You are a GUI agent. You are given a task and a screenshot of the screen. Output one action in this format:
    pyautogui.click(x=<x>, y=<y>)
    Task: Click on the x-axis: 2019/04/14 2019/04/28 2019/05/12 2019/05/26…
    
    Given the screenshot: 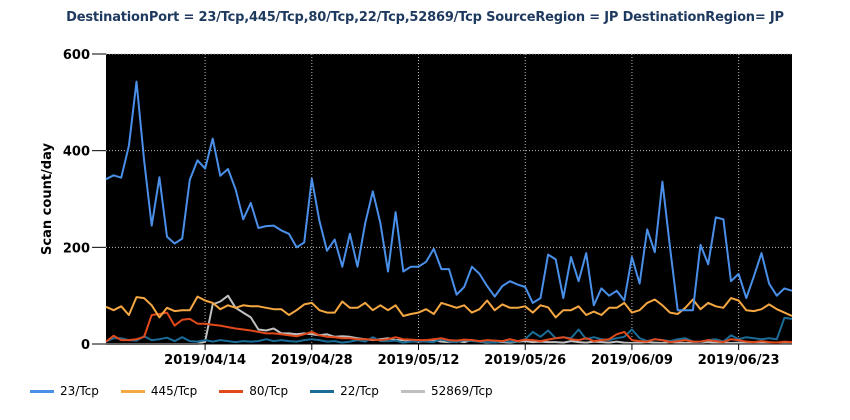 What is the action you would take?
    pyautogui.click(x=442, y=355)
    